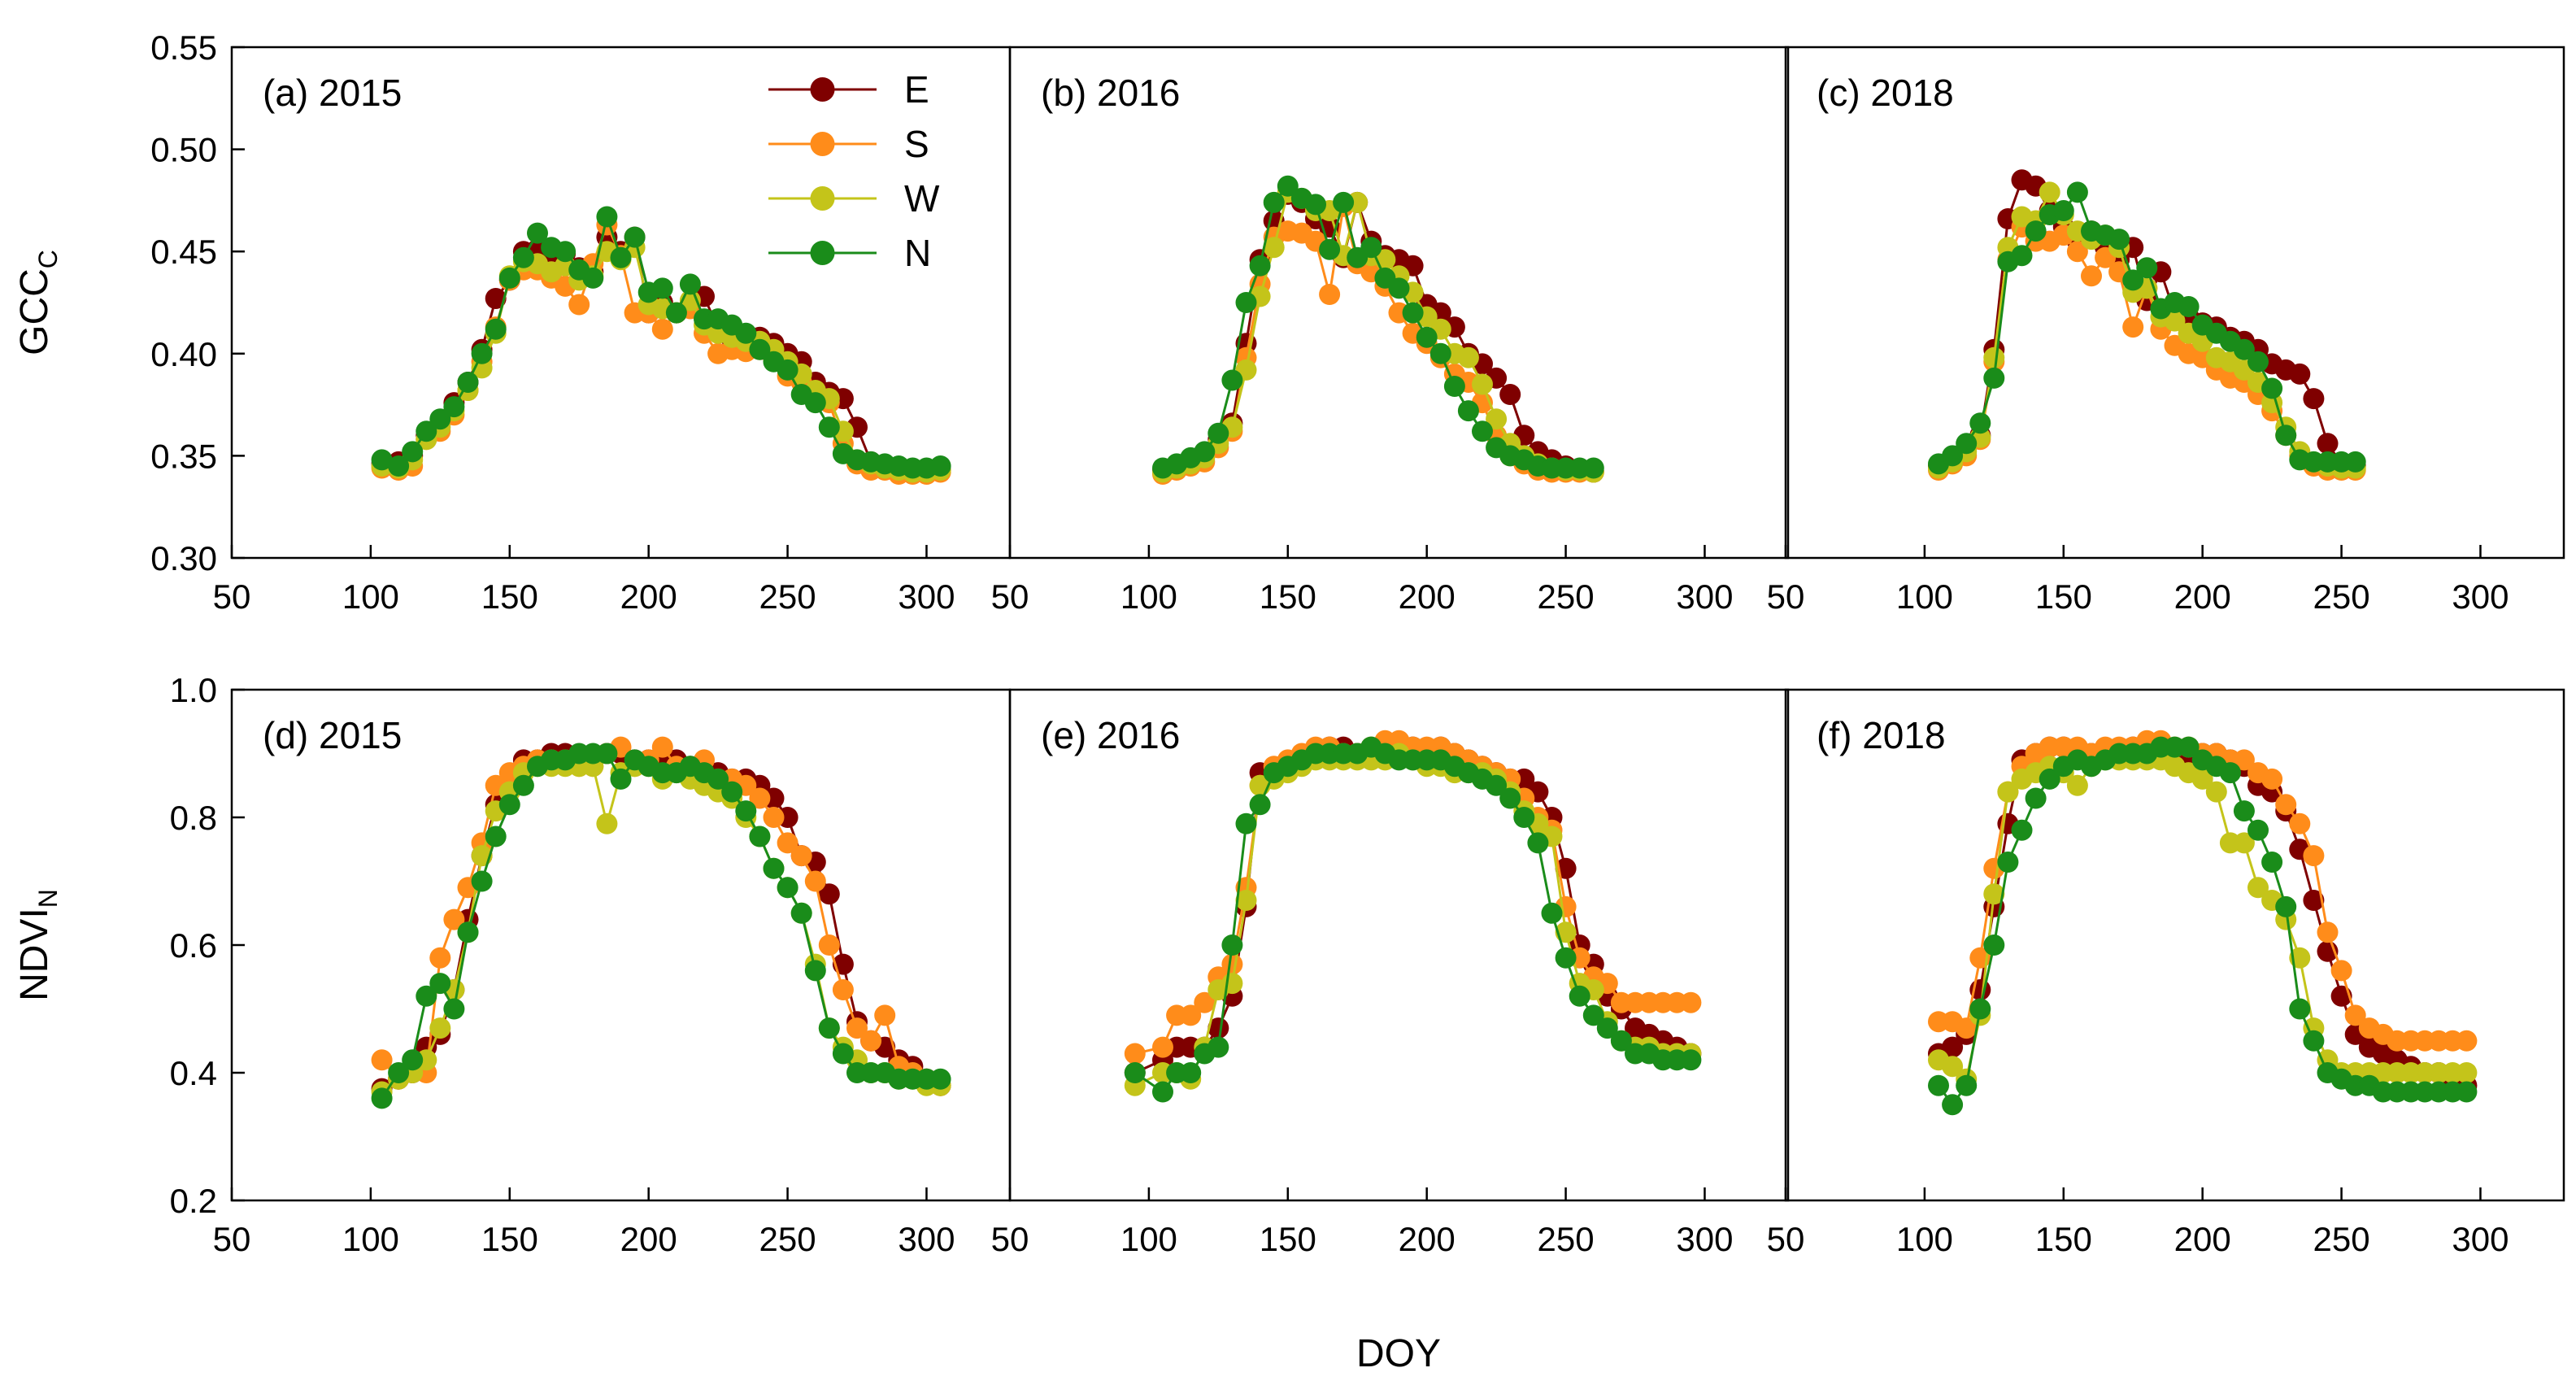 The image size is (2576, 1394). What do you see at coordinates (183, 558) in the screenshot?
I see `y-tick-label: 0.30` at bounding box center [183, 558].